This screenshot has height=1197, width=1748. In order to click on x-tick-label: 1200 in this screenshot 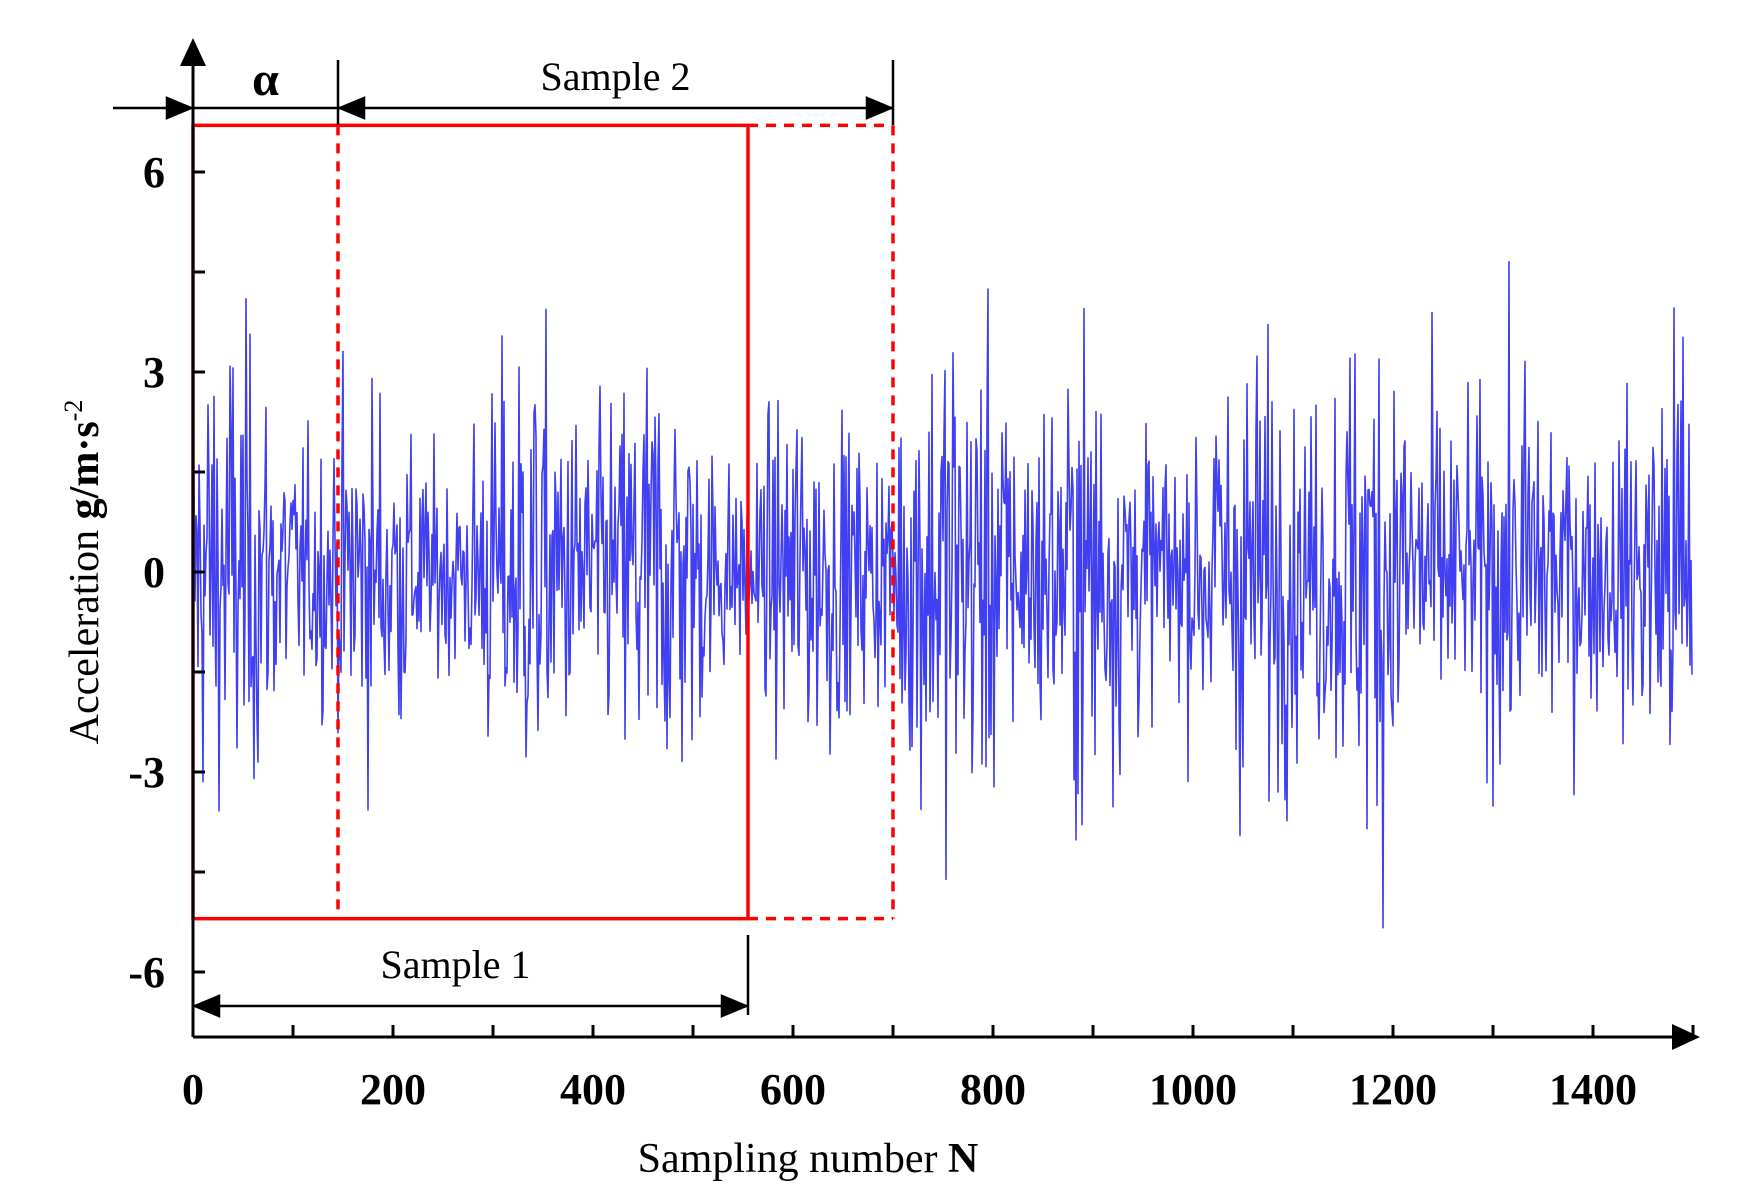, I will do `click(1393, 1089)`.